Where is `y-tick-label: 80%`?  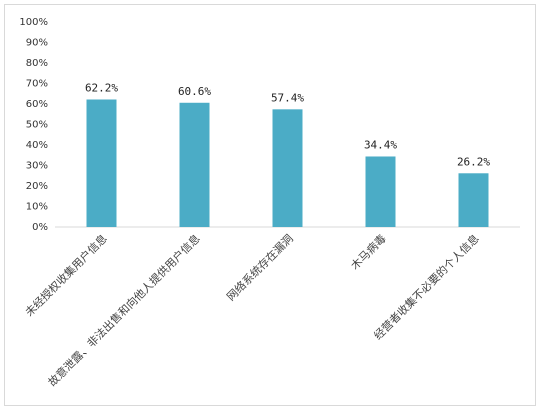
y-tick-label: 80% is located at coordinates (37, 63).